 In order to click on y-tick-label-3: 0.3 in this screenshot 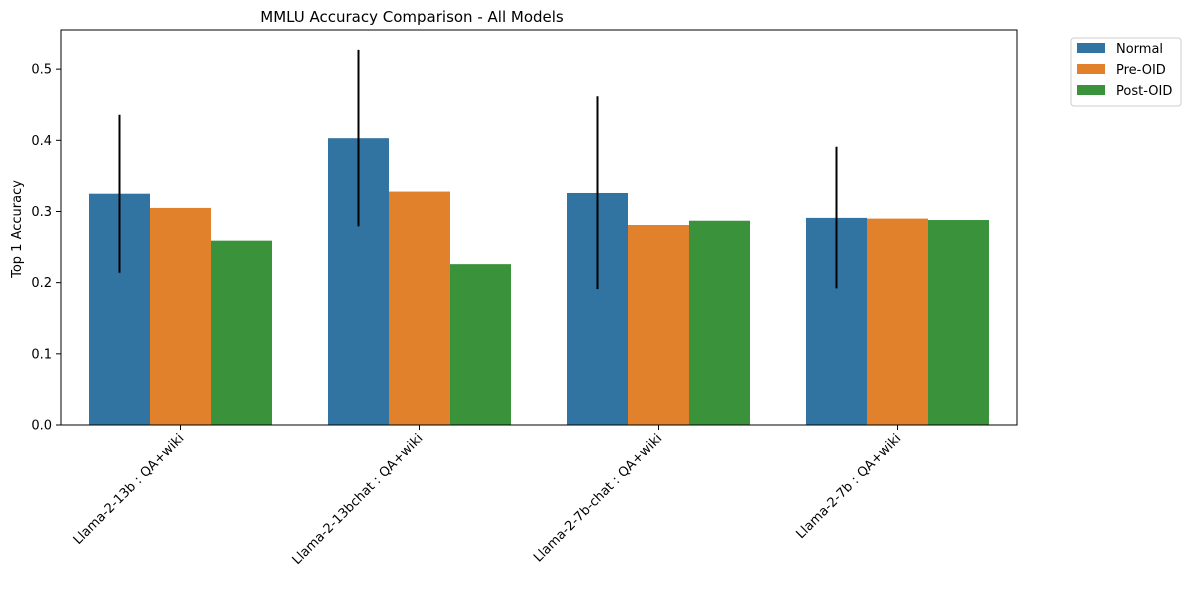, I will do `click(41, 212)`.